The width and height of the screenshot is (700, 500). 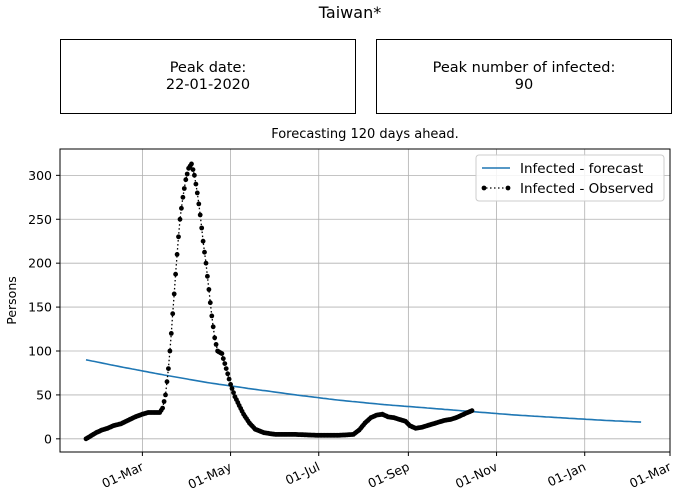 What do you see at coordinates (48, 438) in the screenshot?
I see `y-tick-label: 0` at bounding box center [48, 438].